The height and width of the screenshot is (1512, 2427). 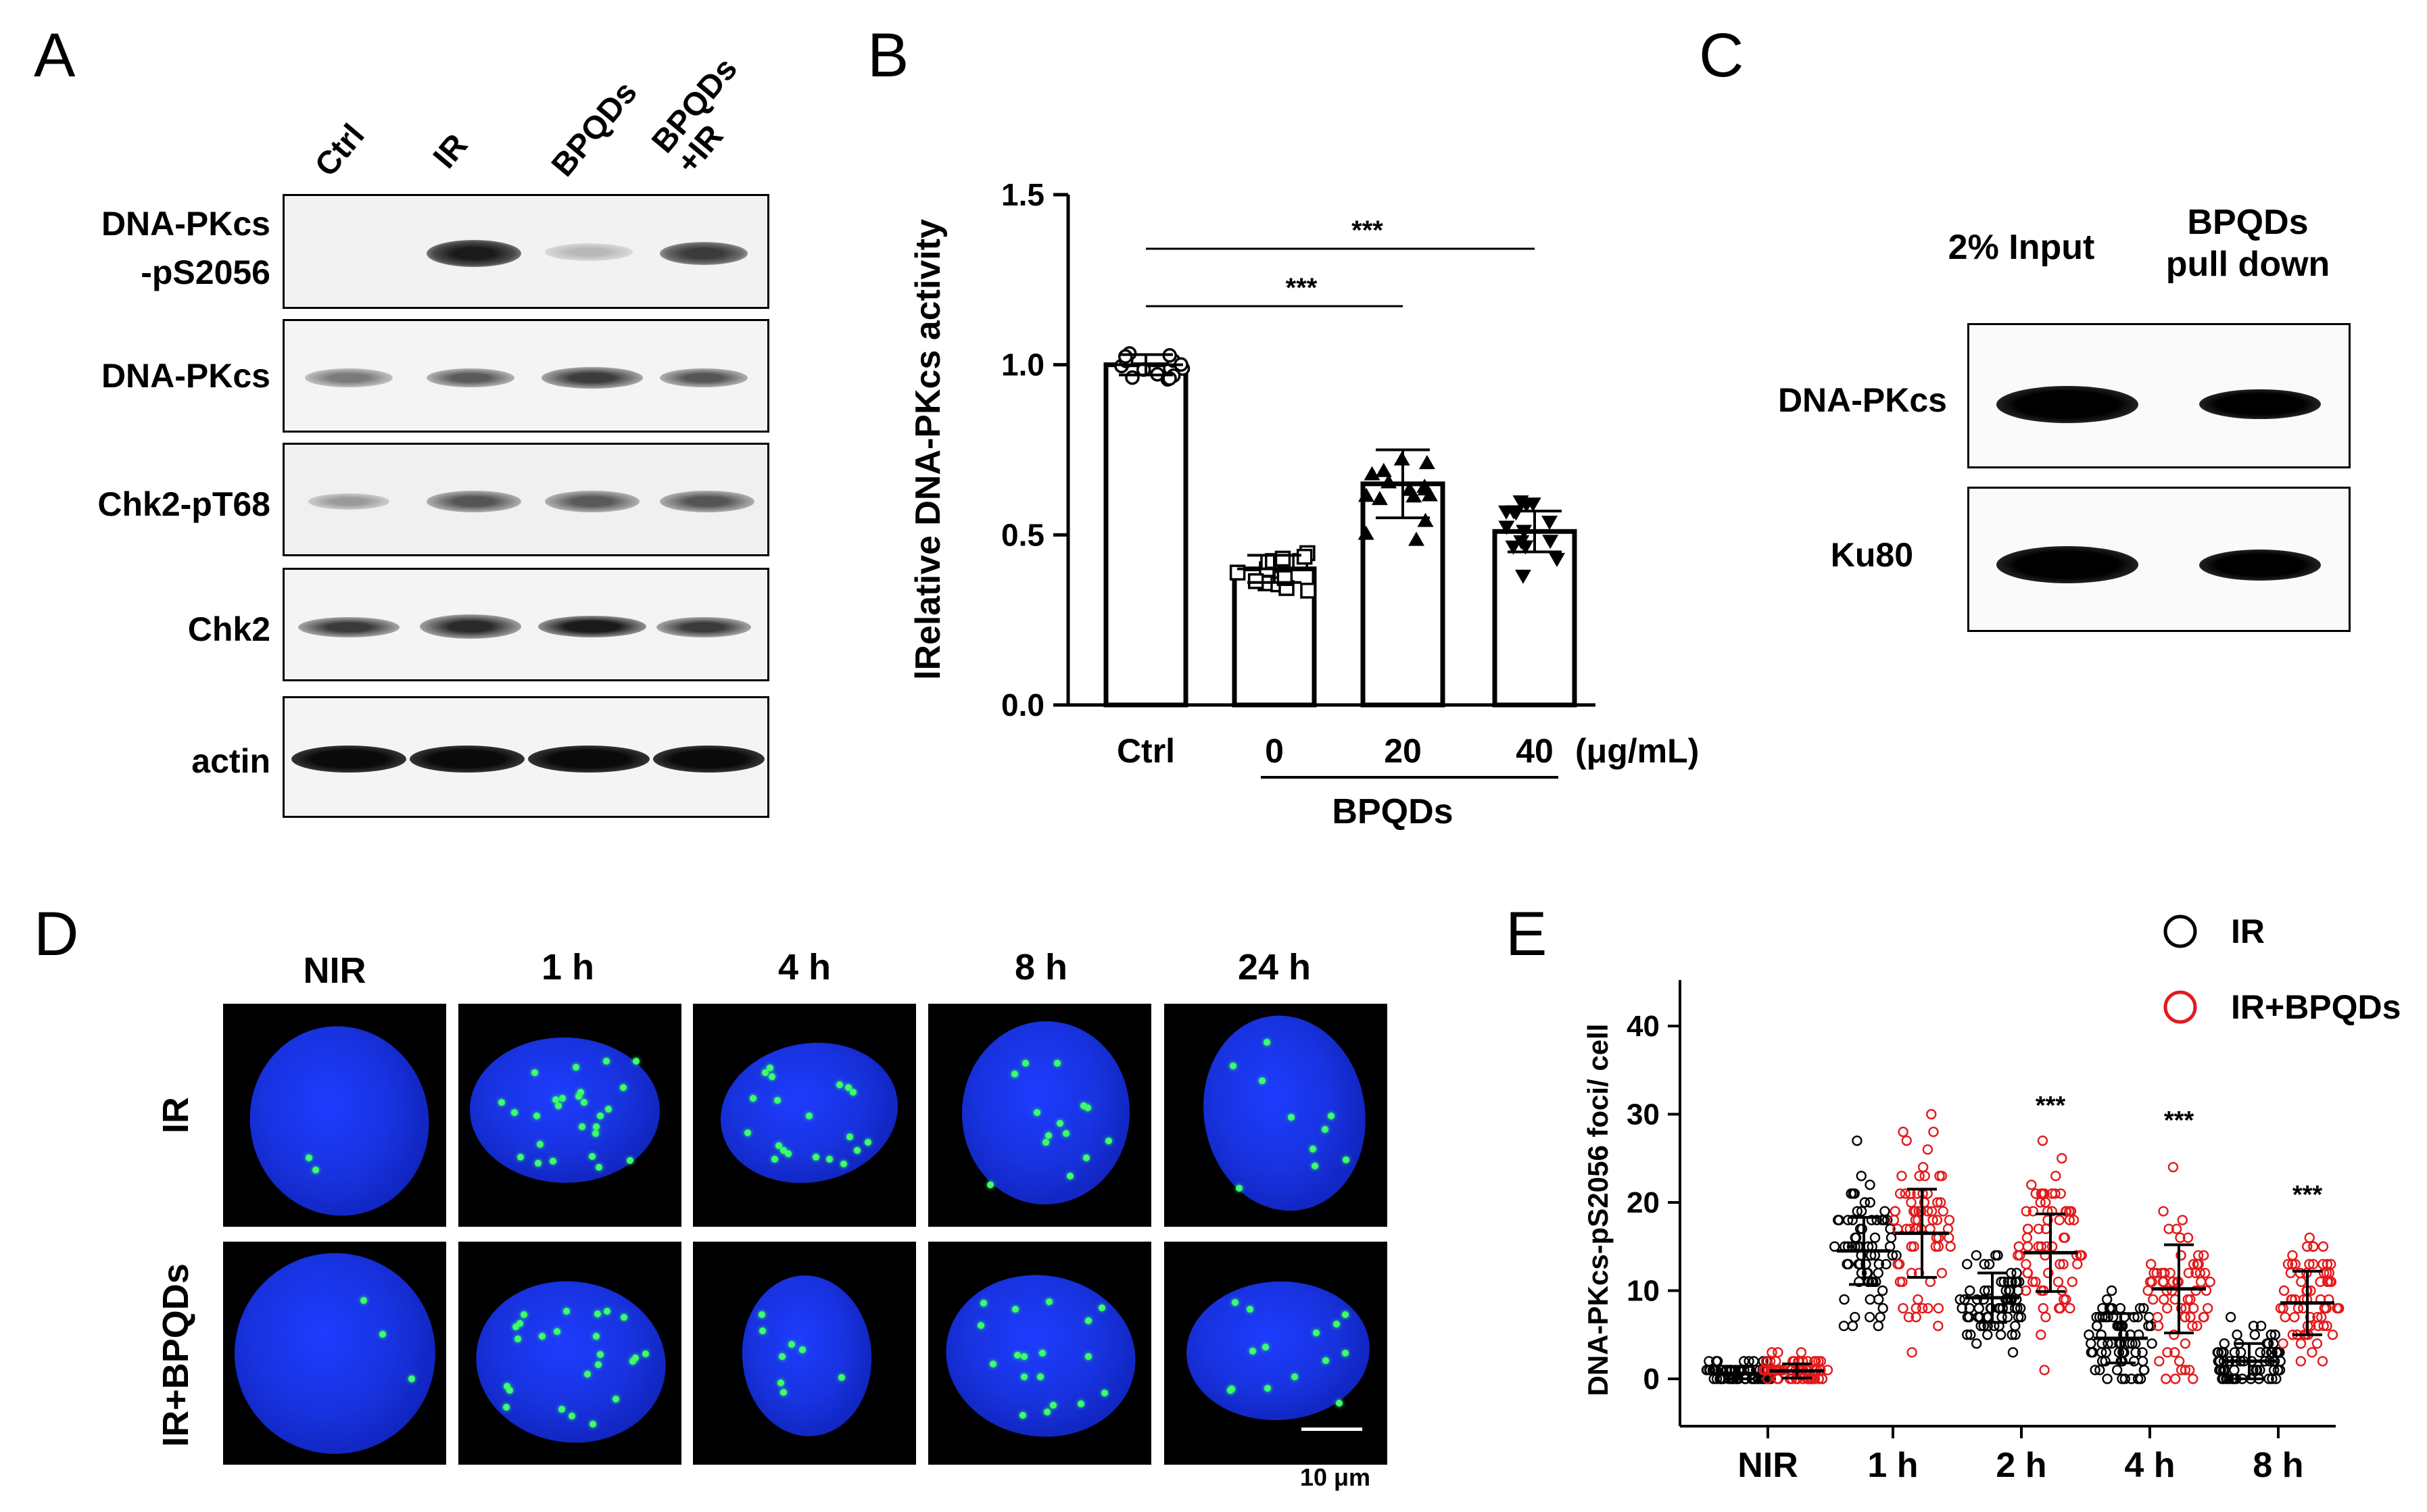 I want to click on micro-image-tile, so click(x=334, y=1115).